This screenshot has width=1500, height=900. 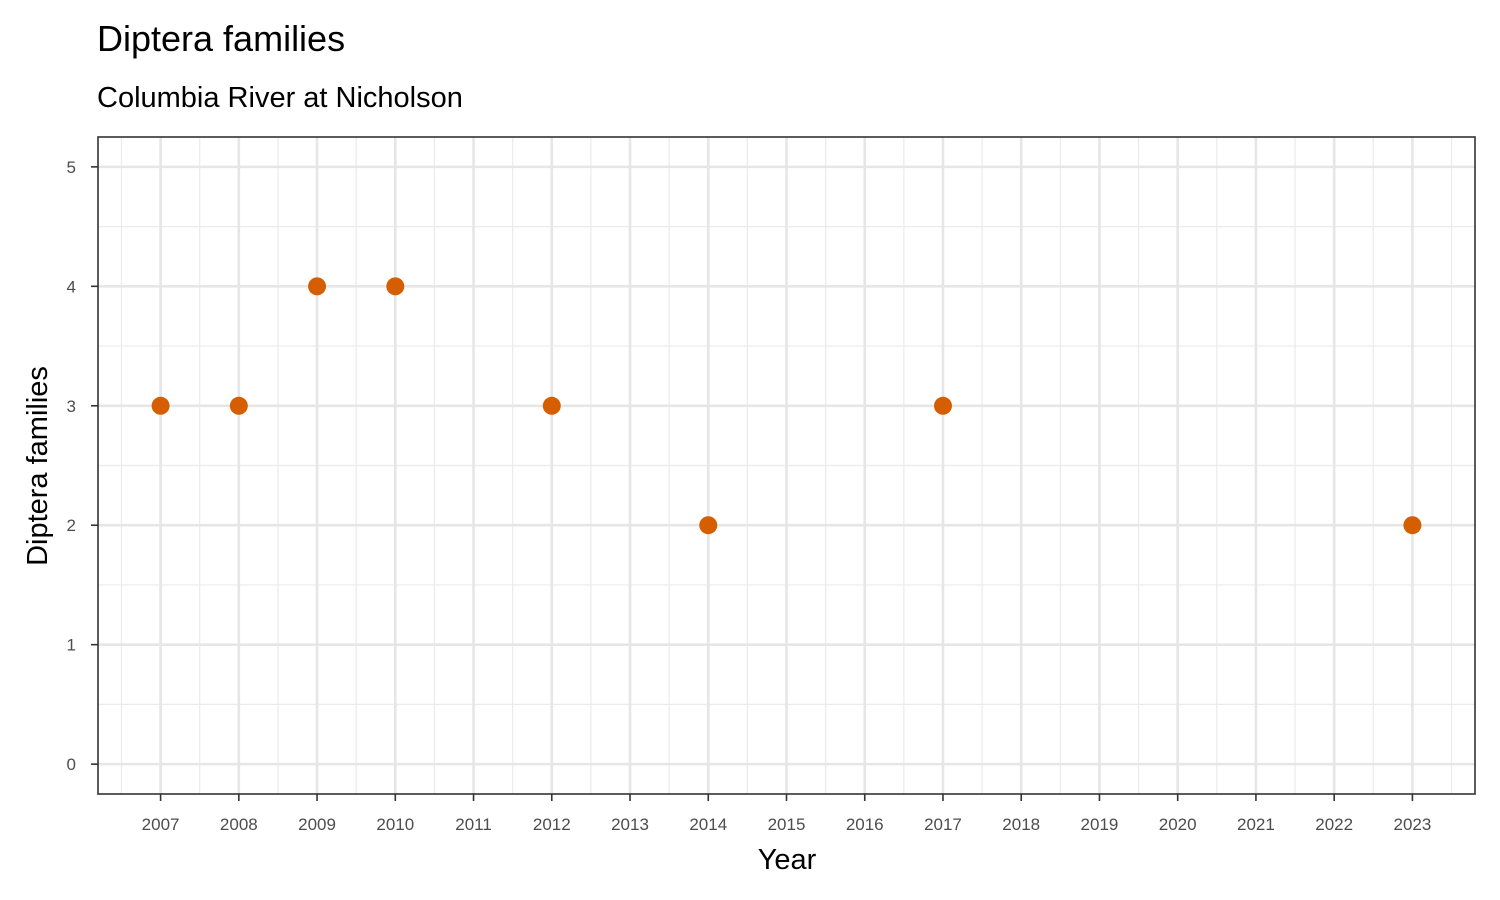 I want to click on x-tick-label: 2020, so click(x=1178, y=824).